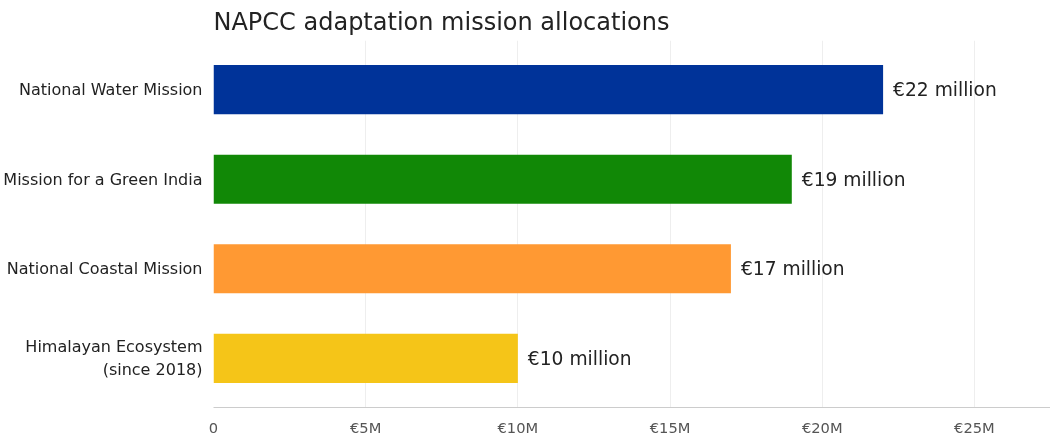  Describe the element at coordinates (213, 427) in the screenshot. I see `x-tick-label: 0` at that location.